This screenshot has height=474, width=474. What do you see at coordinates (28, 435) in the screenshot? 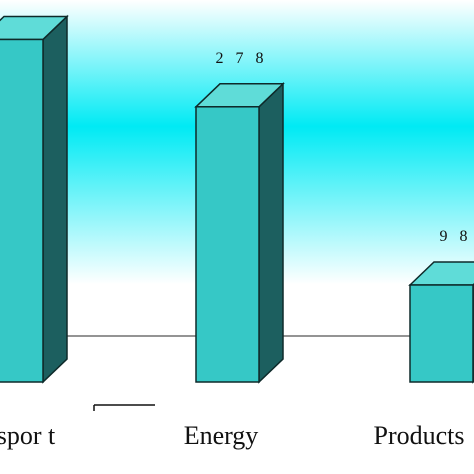
I see `category-label: spor t` at bounding box center [28, 435].